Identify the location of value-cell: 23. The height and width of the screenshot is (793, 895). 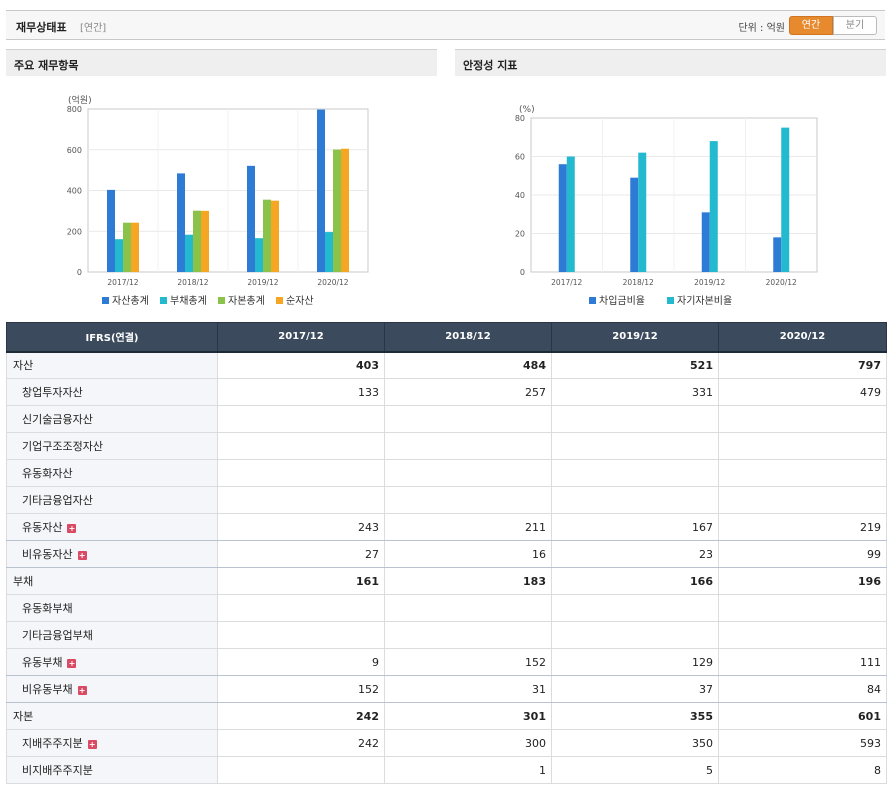
(635, 554).